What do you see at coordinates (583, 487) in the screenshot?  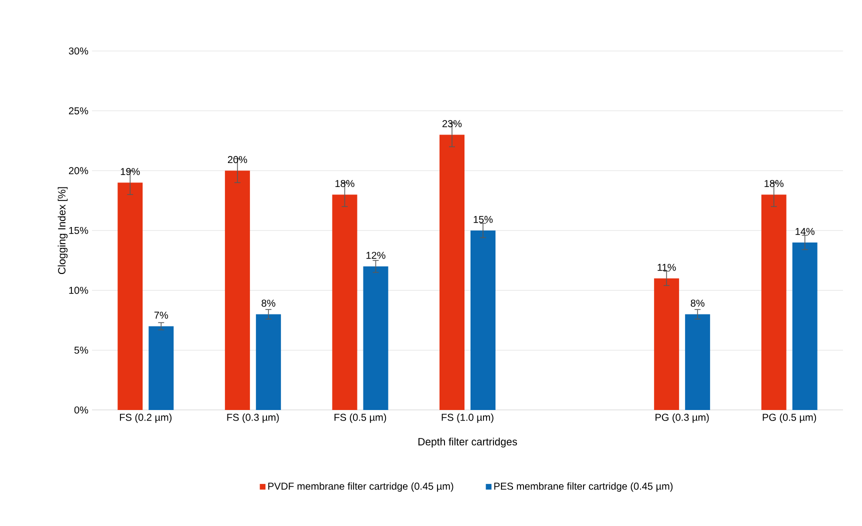 I see `legend-label: PES membrane filter cartridge (0.45 µm)` at bounding box center [583, 487].